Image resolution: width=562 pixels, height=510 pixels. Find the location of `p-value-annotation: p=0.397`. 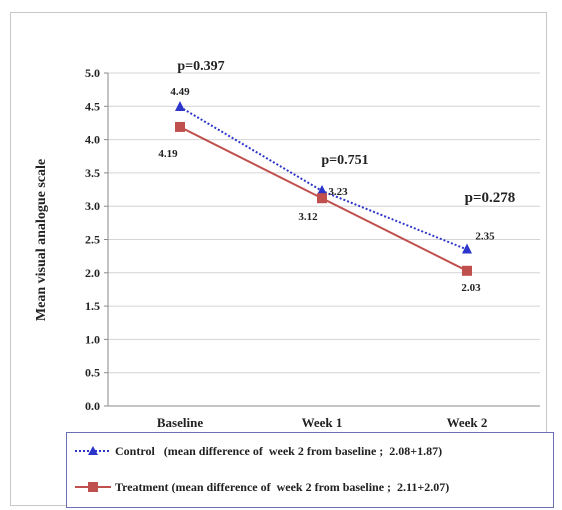

p-value-annotation: p=0.397 is located at coordinates (200, 66).